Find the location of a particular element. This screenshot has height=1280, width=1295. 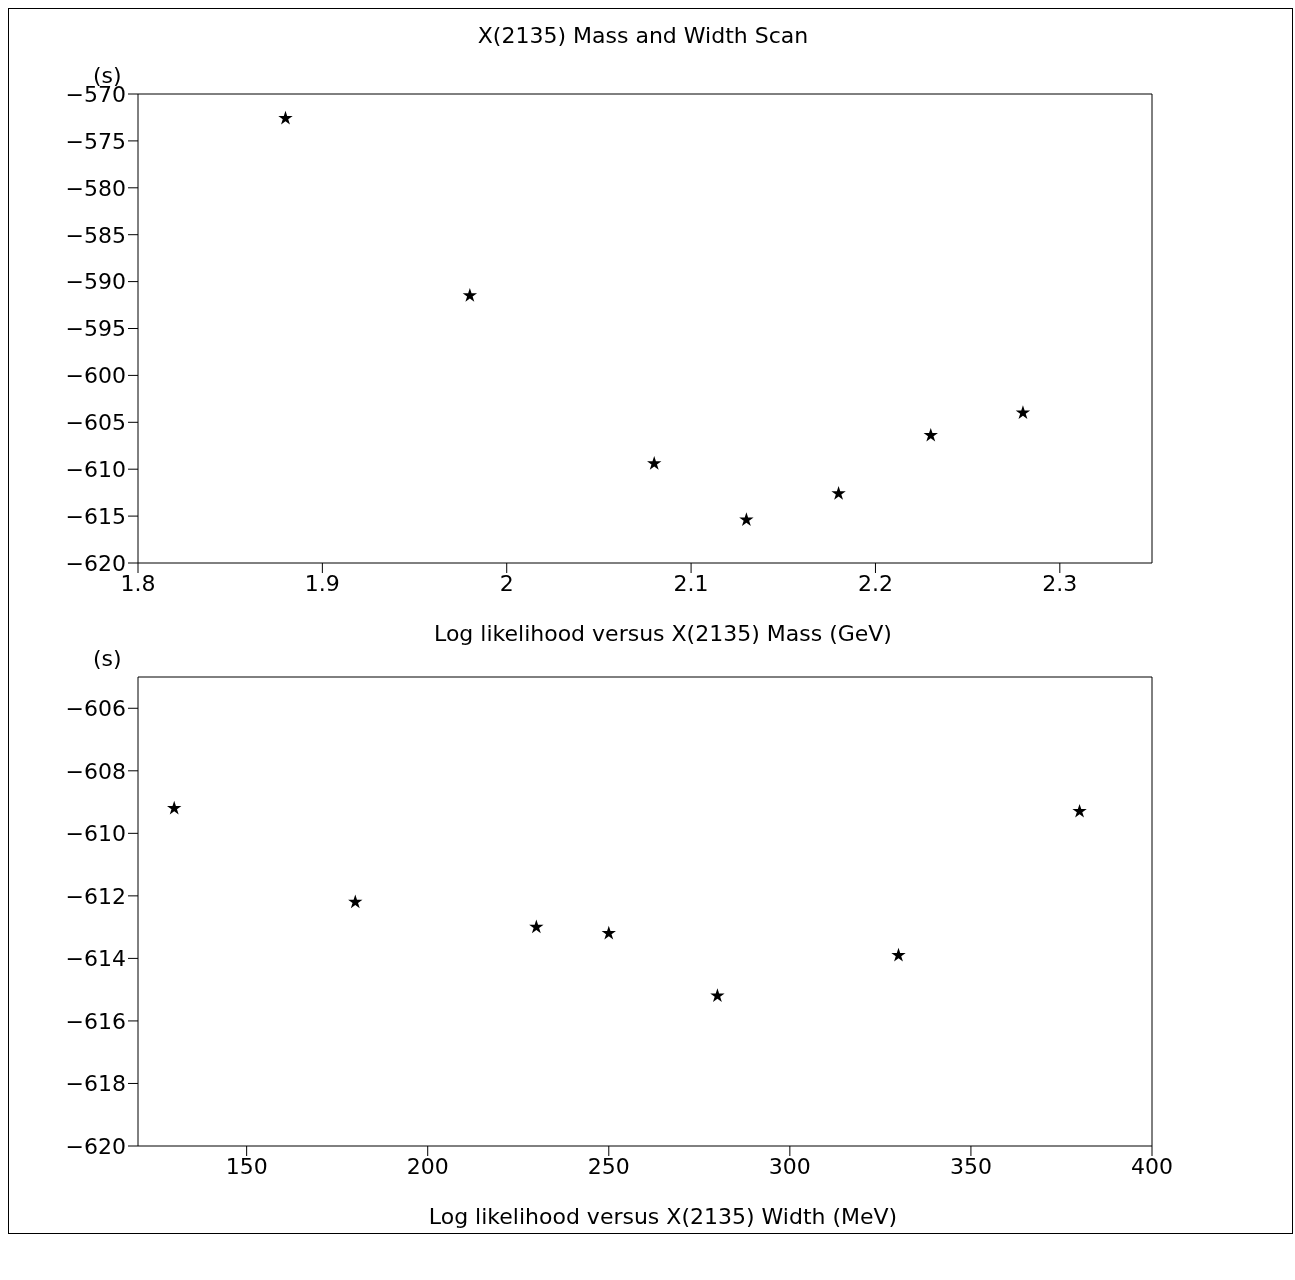

x-tick-label: 2.1 is located at coordinates (691, 583).